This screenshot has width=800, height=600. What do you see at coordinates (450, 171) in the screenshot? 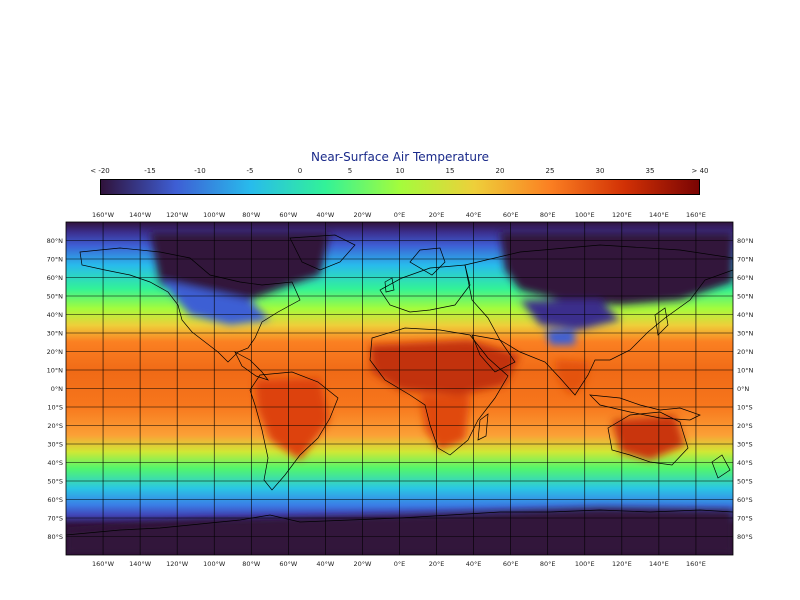
I see `colorbar-label: 15` at bounding box center [450, 171].